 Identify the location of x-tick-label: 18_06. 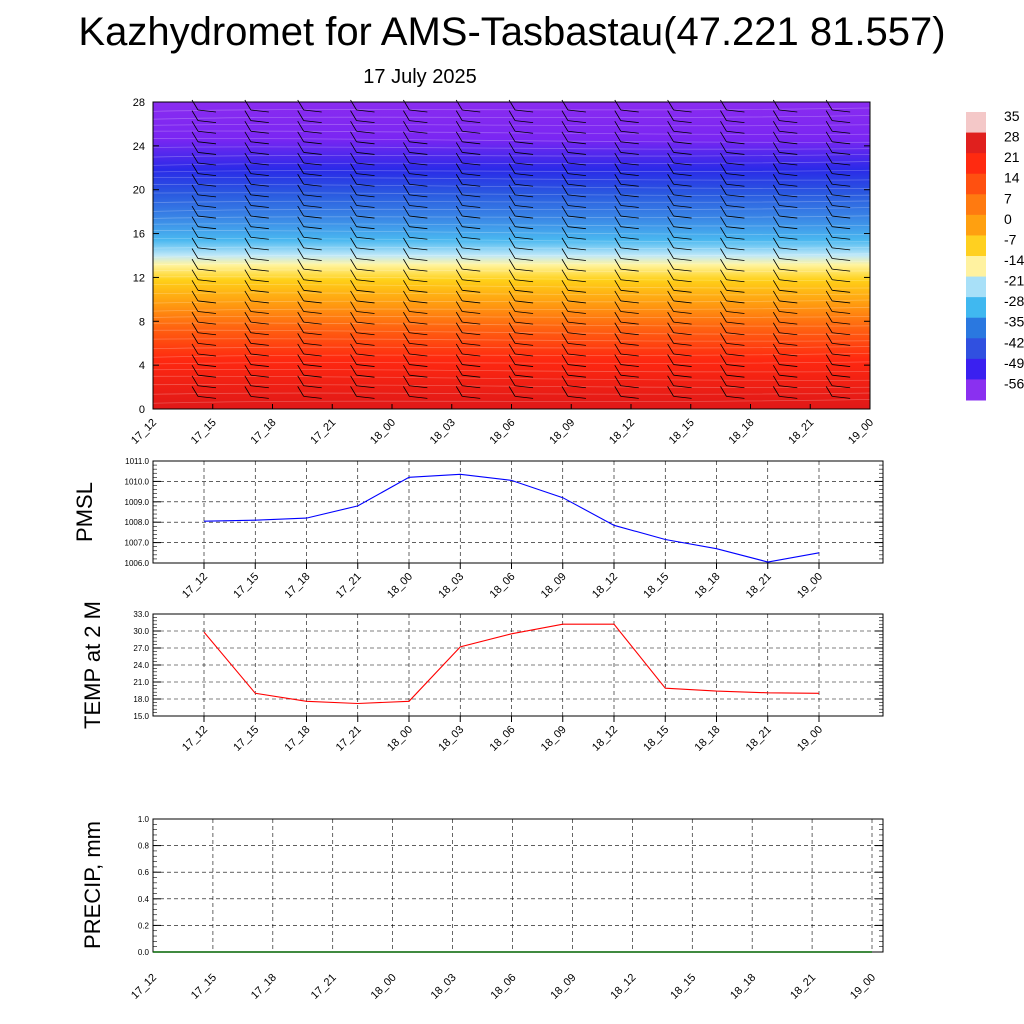
(504, 987).